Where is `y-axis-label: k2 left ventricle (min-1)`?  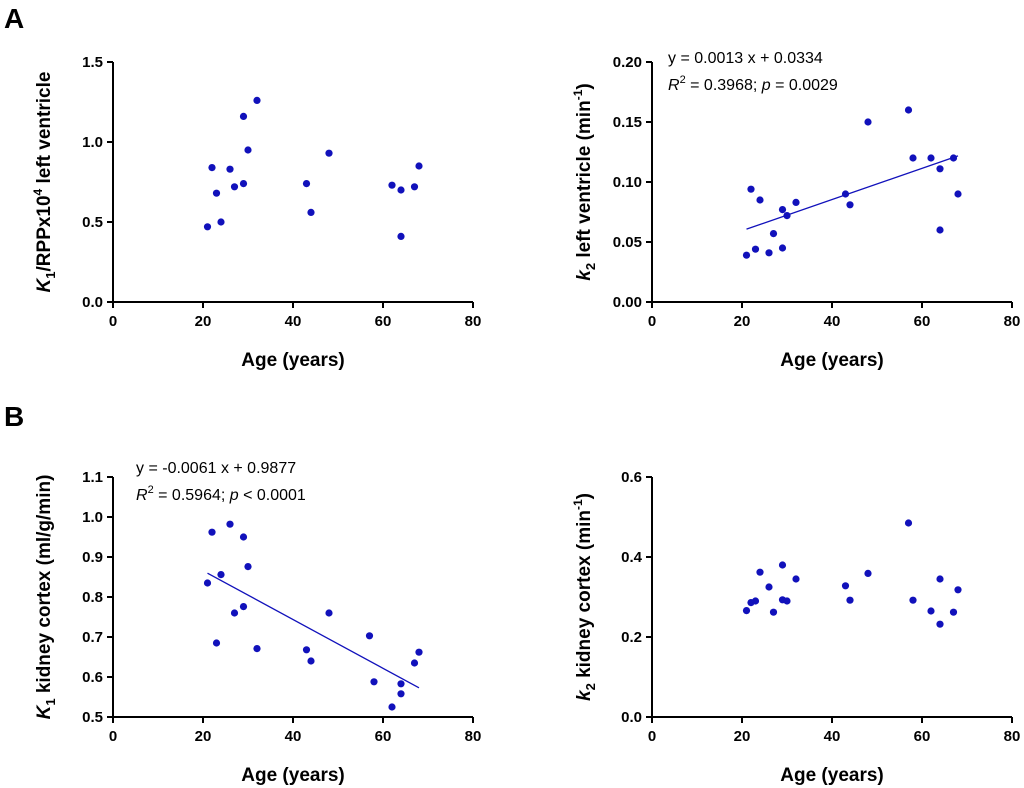 y-axis-label: k2 left ventricle (min-1) is located at coordinates (584, 181).